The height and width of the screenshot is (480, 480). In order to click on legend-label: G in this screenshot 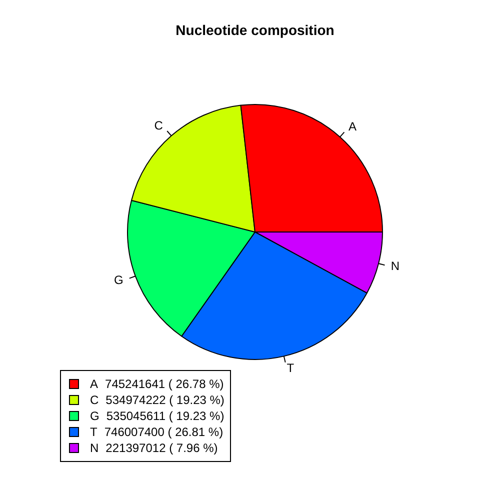, I will do `click(95, 416)`.